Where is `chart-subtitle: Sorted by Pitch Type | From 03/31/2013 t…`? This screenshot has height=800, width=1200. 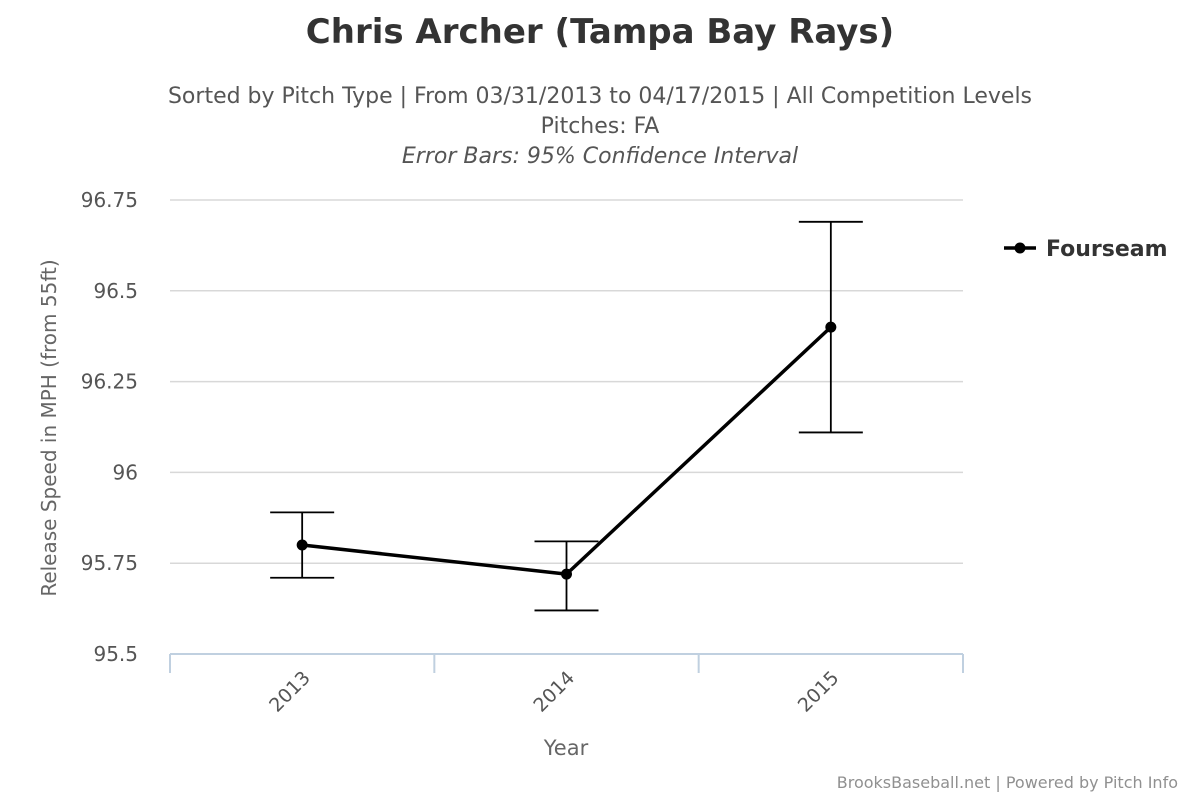
chart-subtitle: Sorted by Pitch Type | From 03/31/2013 t… is located at coordinates (600, 127).